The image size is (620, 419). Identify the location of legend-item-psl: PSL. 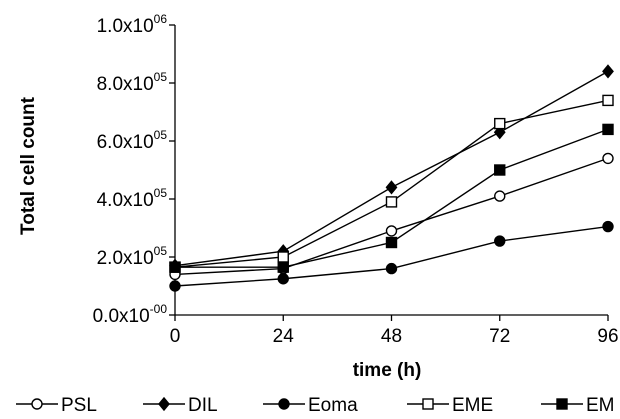
(56, 405).